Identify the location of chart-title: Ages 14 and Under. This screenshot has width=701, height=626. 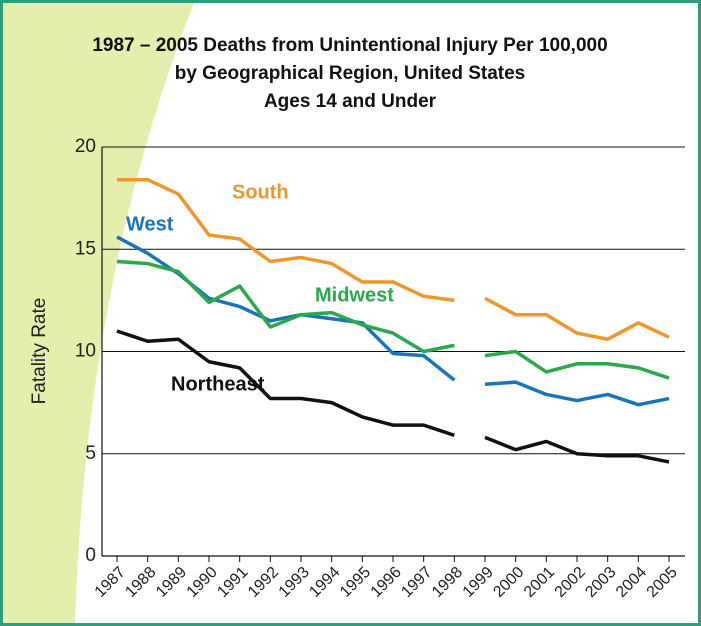
(350, 101).